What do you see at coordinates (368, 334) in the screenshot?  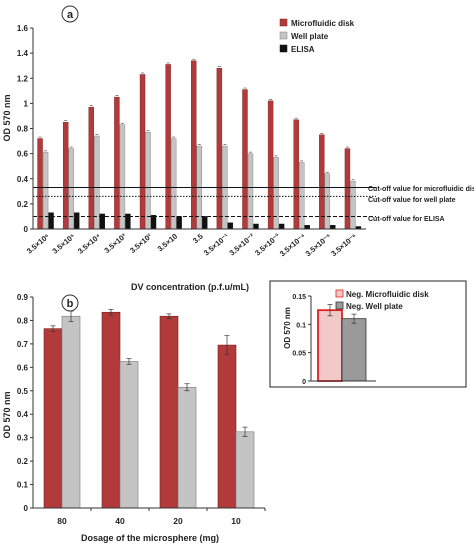 I see `inset-frame` at bounding box center [368, 334].